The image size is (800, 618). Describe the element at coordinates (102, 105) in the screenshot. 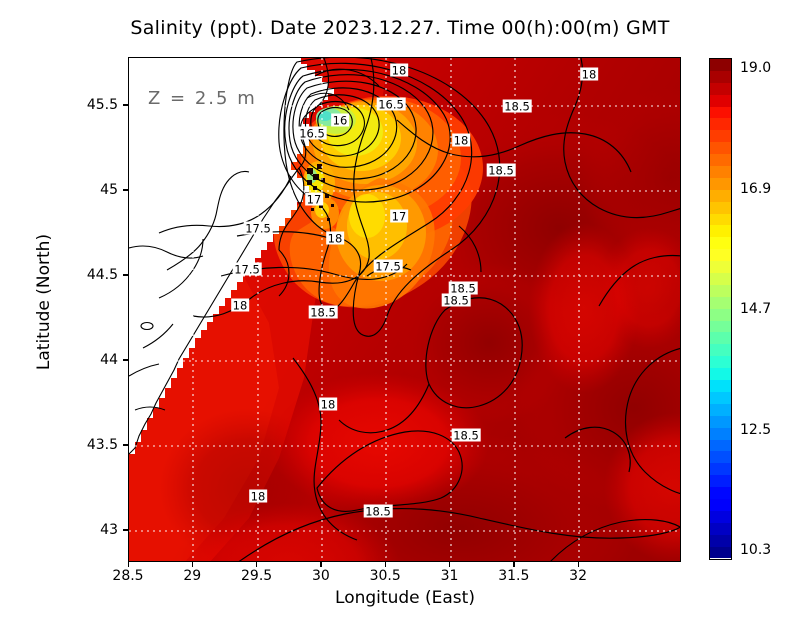

I see `y-tick-label: 45.5` at that location.